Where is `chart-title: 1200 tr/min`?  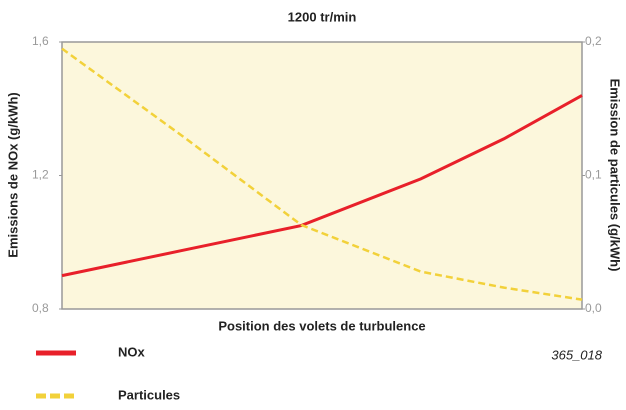 chart-title: 1200 tr/min is located at coordinates (322, 16).